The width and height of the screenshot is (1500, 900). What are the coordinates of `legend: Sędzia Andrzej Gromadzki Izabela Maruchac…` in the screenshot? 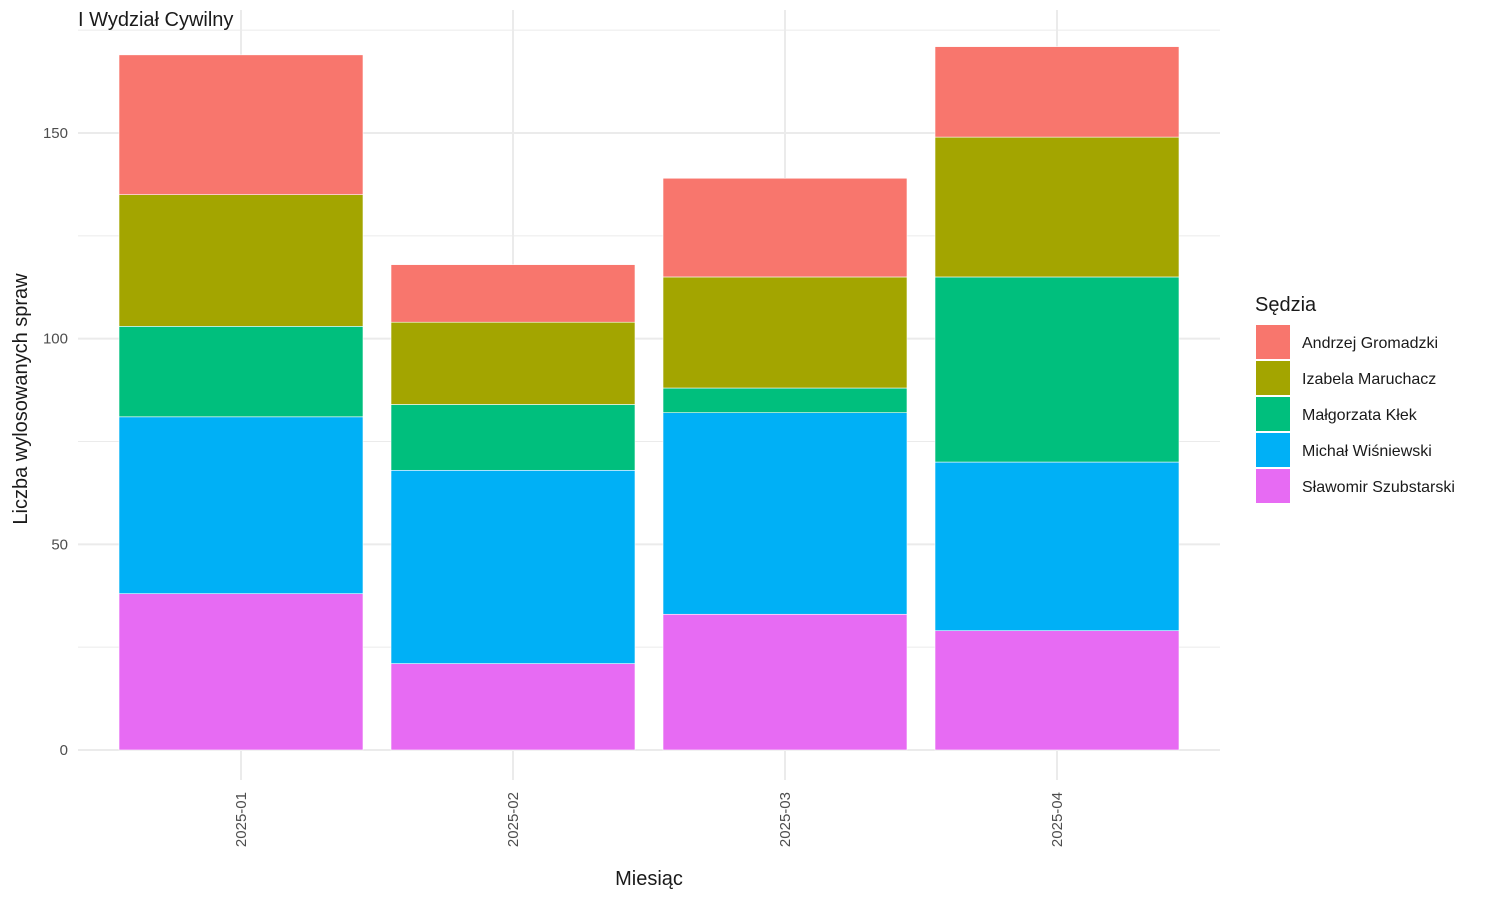 It's located at (1355, 398).